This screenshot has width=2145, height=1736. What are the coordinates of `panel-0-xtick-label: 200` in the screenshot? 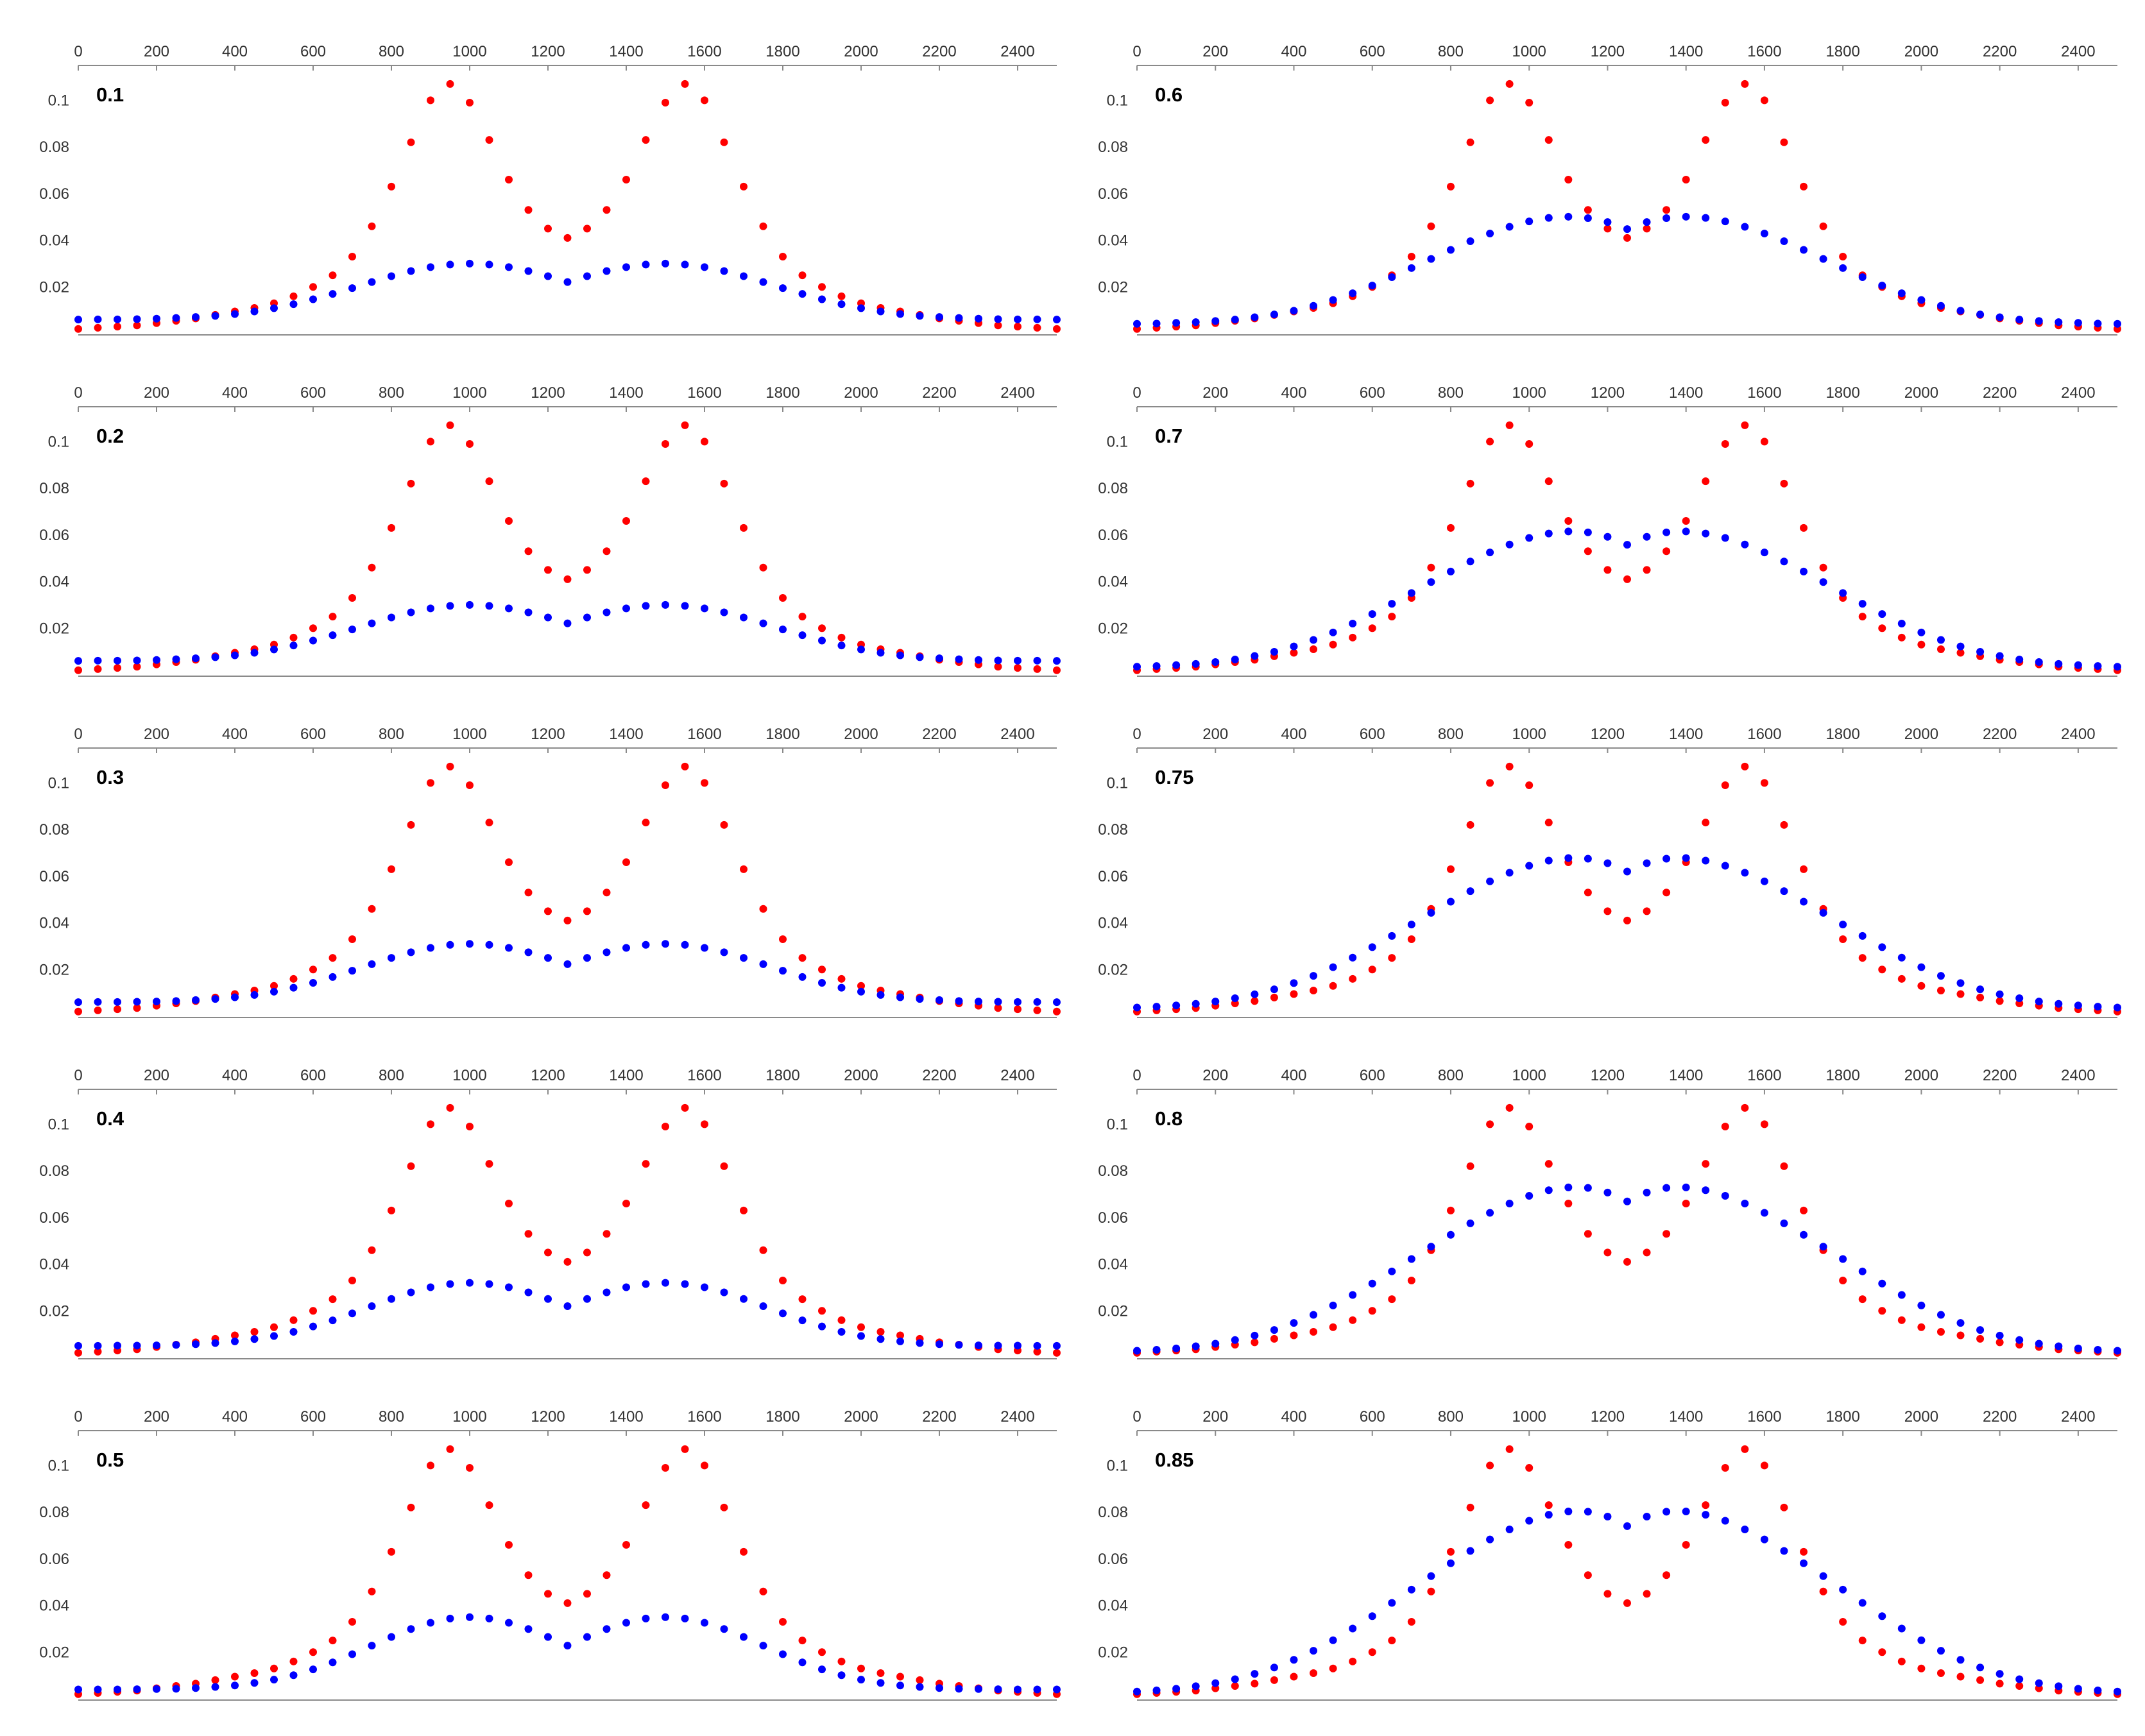 It's located at (156, 51).